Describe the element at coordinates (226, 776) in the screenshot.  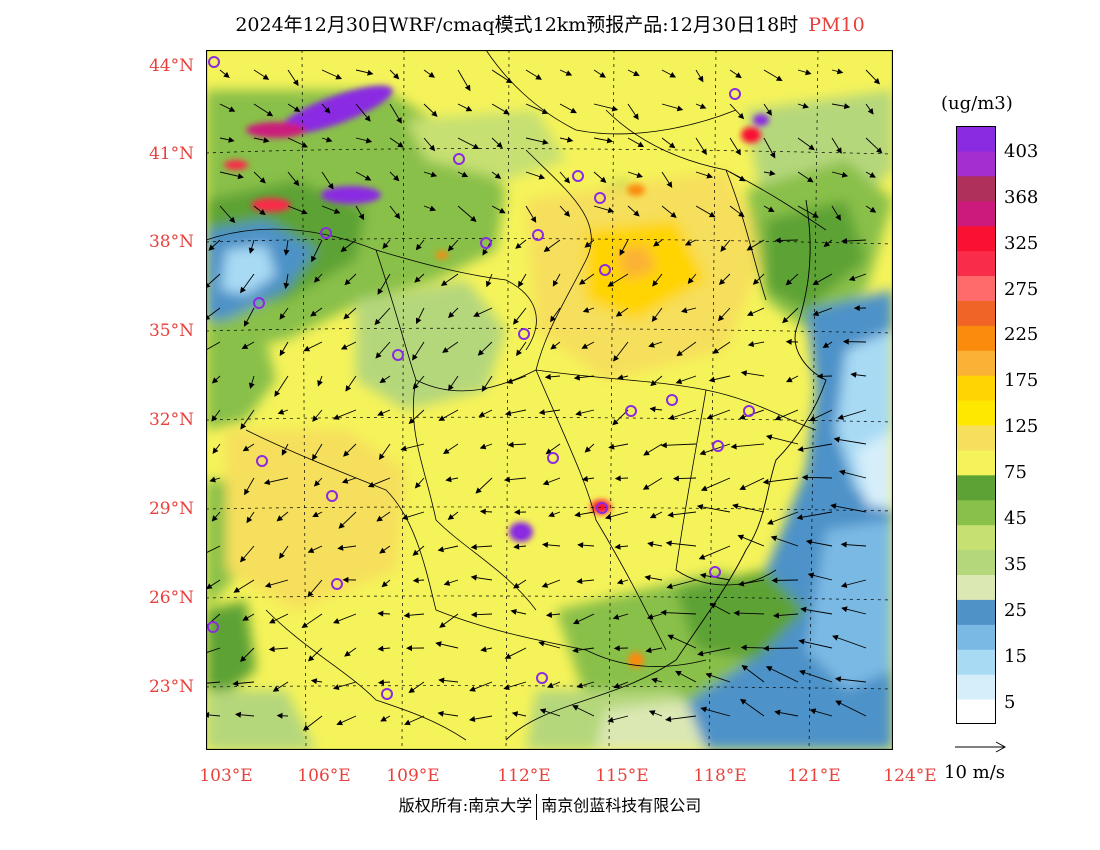
I see `lon-label-103e: 103°E` at that location.